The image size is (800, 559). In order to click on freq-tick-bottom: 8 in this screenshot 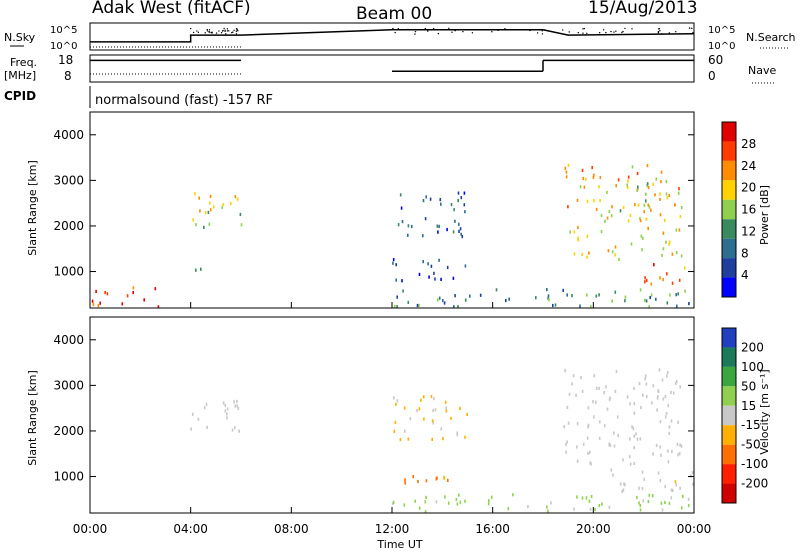, I will do `click(68, 76)`.